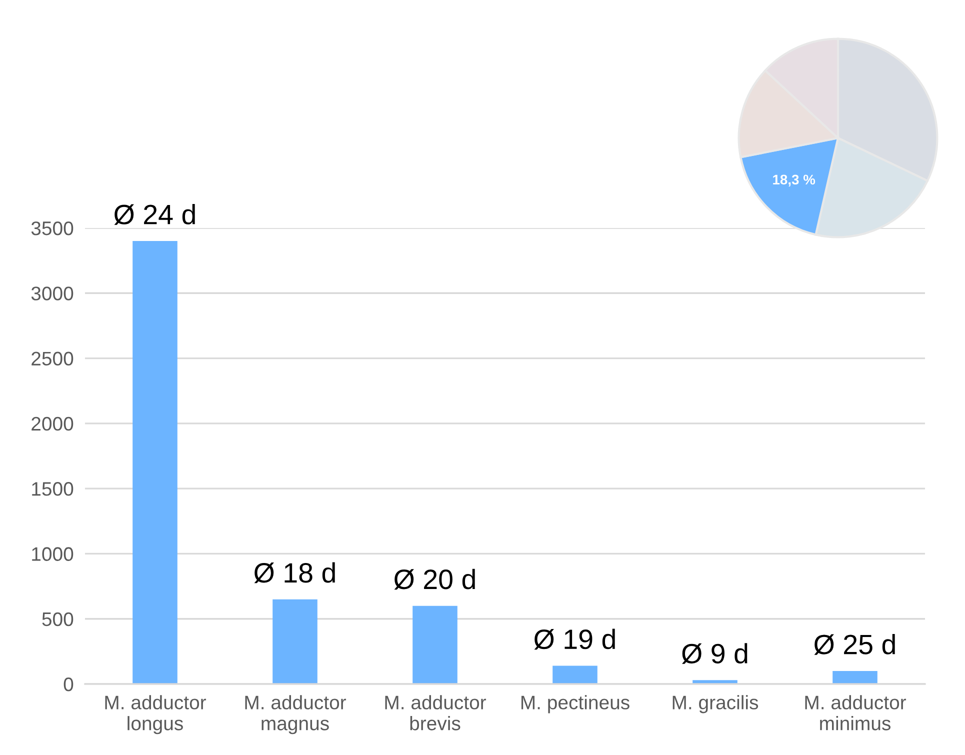 The width and height of the screenshot is (965, 755). Describe the element at coordinates (155, 714) in the screenshot. I see `x-tick-label: M. adductor longus` at that location.